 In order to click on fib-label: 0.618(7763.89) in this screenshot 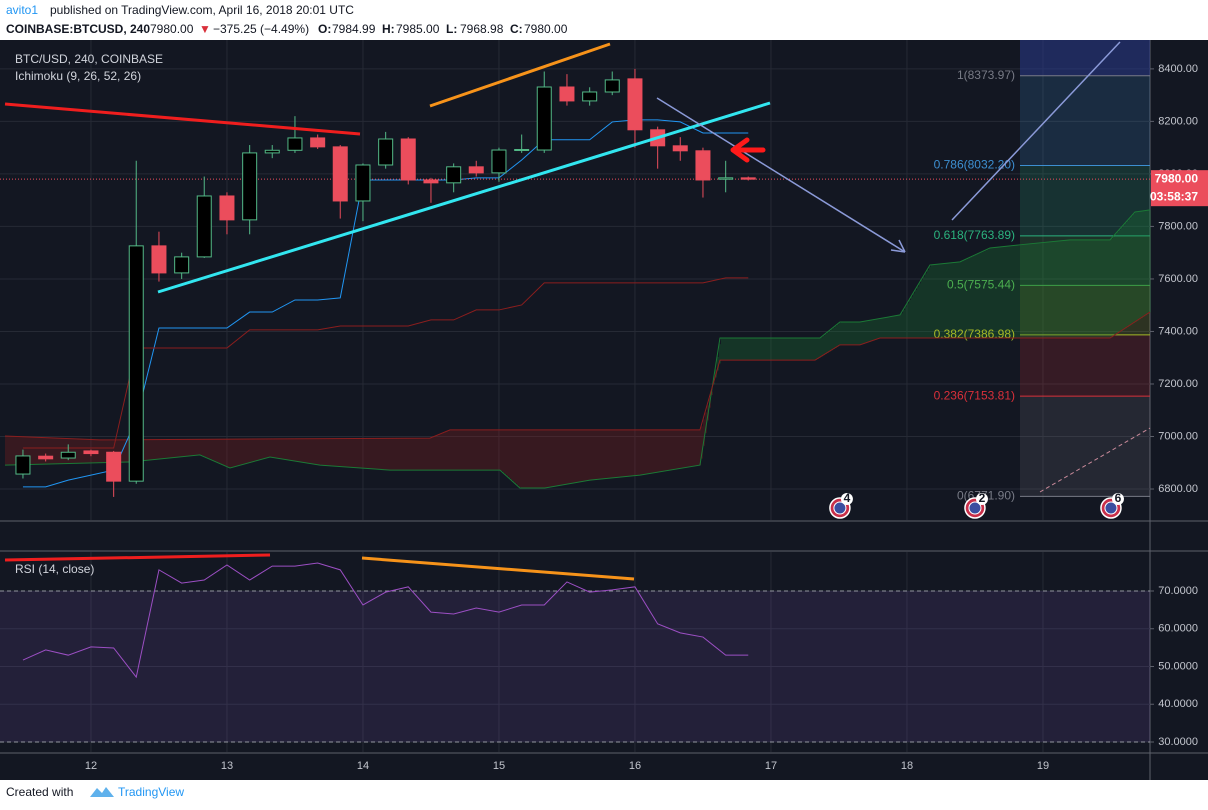, I will do `click(974, 235)`.